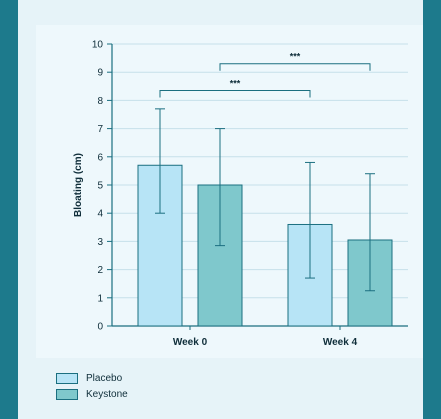  I want to click on y-tick-label: 10, so click(98, 45).